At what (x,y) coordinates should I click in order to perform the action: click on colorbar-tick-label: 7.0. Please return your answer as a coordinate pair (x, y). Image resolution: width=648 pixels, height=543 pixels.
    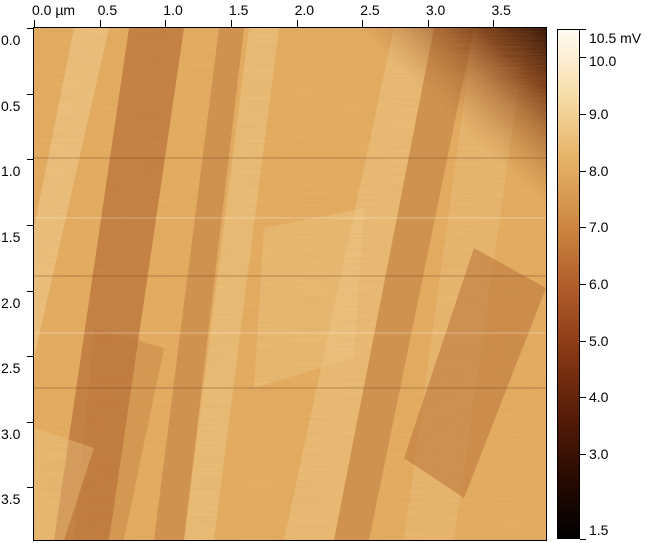
    Looking at the image, I should click on (599, 227).